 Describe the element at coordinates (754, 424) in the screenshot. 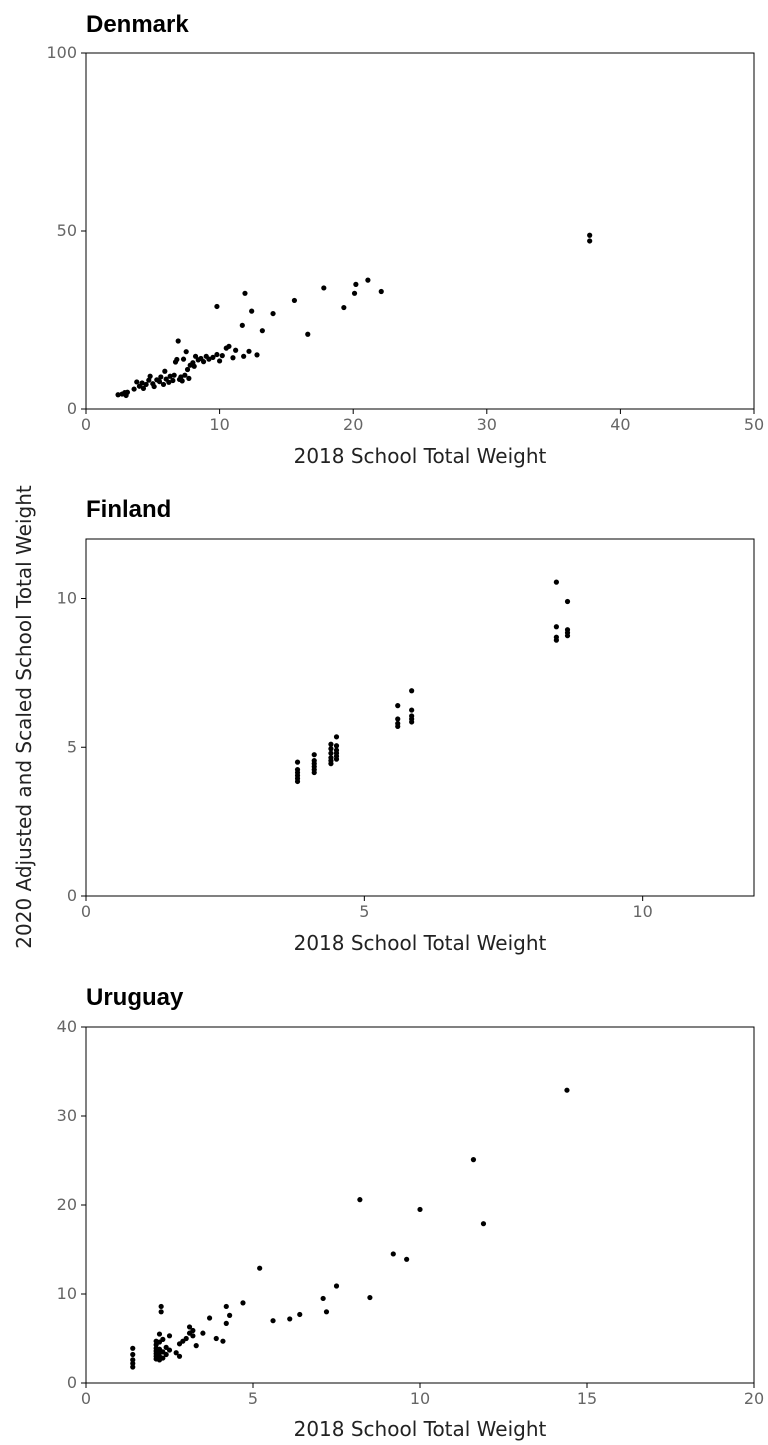

I see `x-tick-label: 50` at that location.